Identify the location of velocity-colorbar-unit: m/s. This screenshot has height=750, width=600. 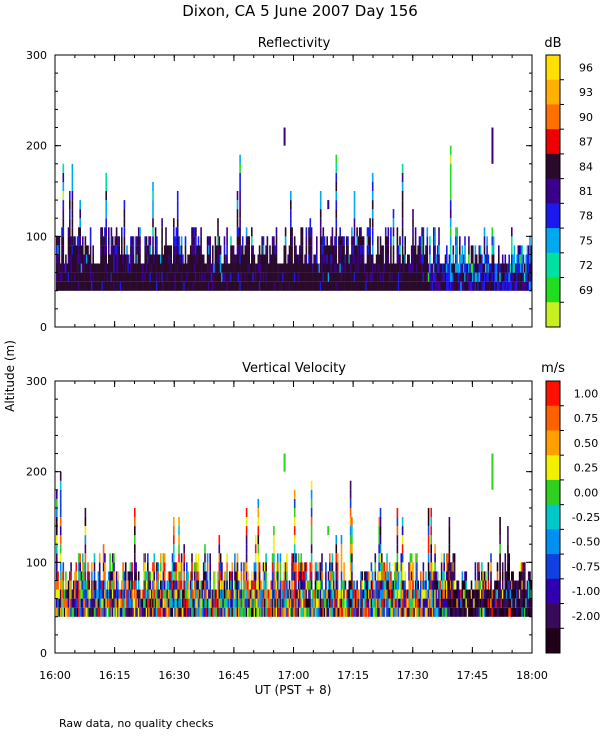
(553, 368).